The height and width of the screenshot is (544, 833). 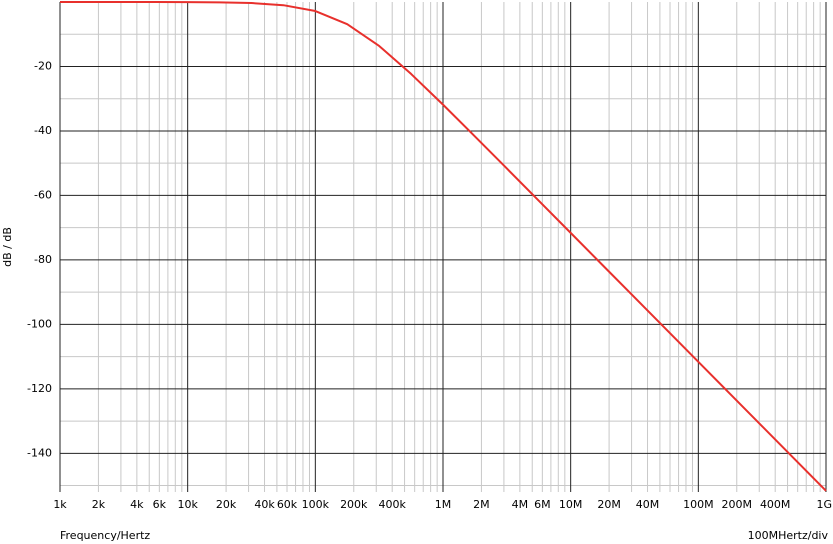 I want to click on x-scale-note: 100MHertz/div, so click(x=788, y=535).